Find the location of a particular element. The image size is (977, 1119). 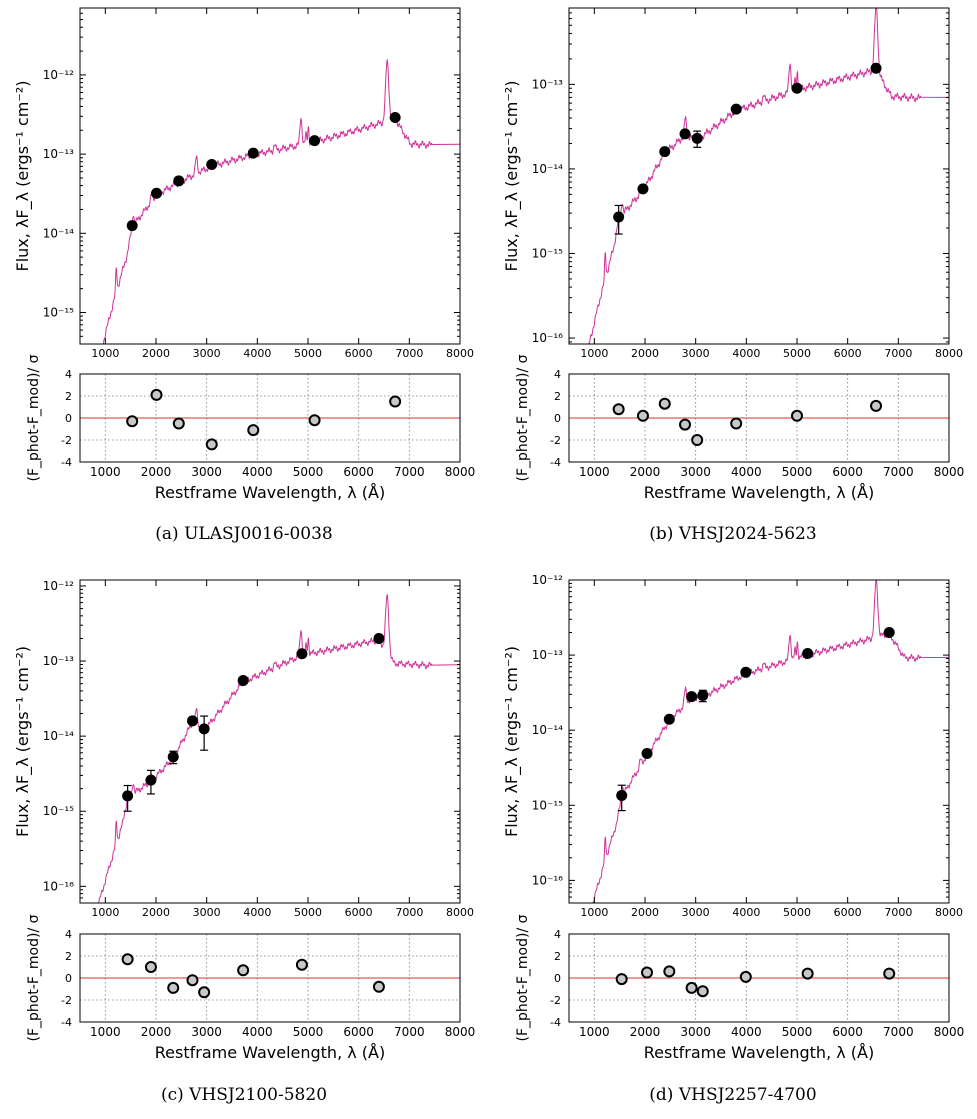

main-y-tick-label: 10⁻¹⁵ is located at coordinates (547, 253).